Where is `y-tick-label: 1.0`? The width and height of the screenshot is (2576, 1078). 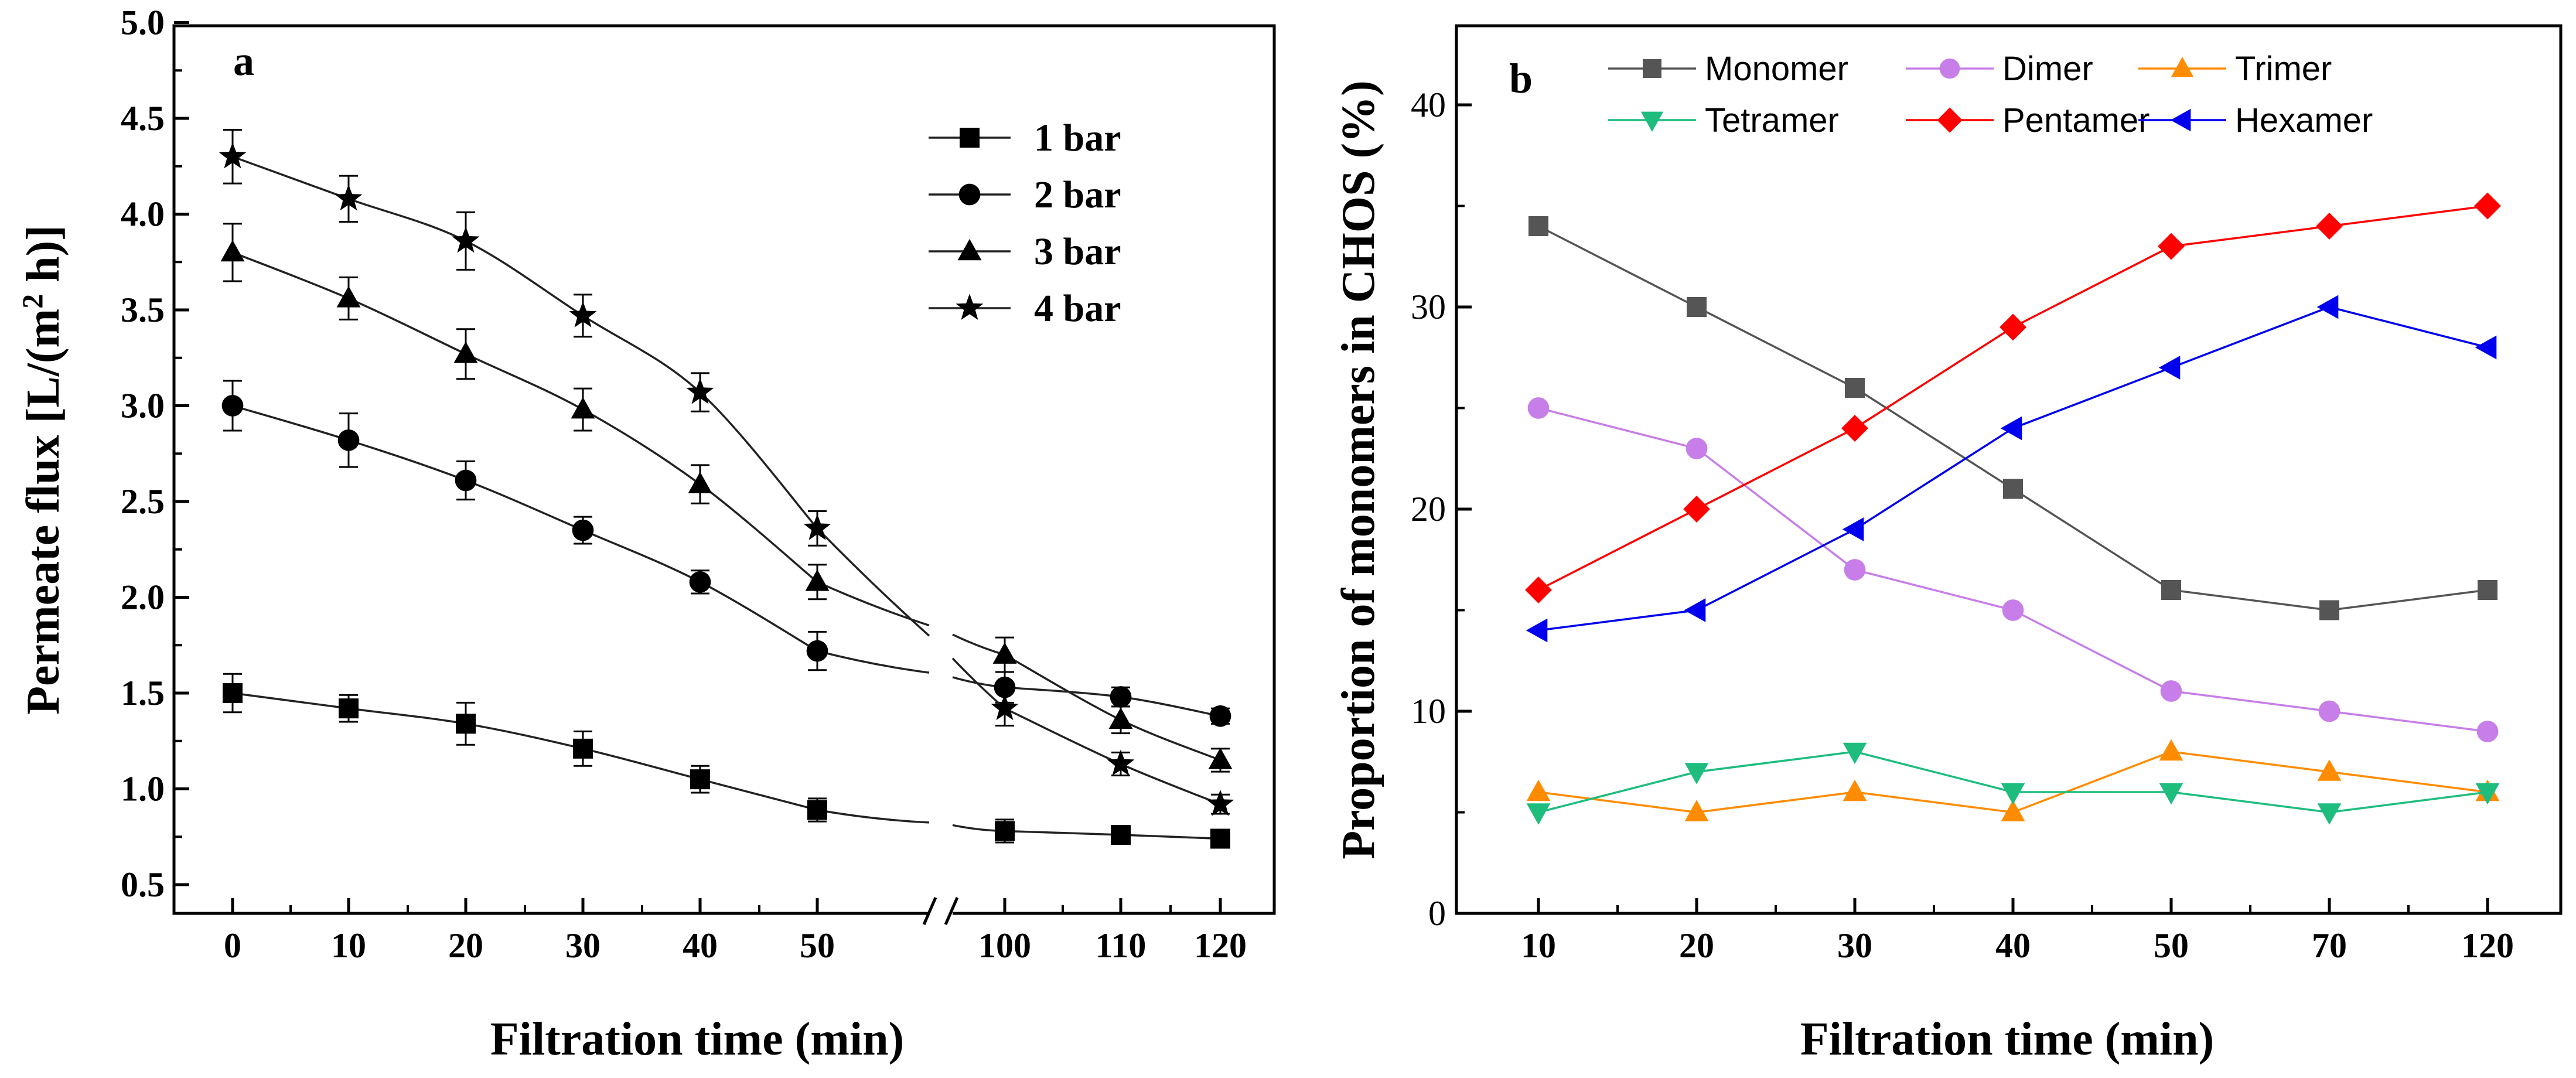
y-tick-label: 1.0 is located at coordinates (143, 789).